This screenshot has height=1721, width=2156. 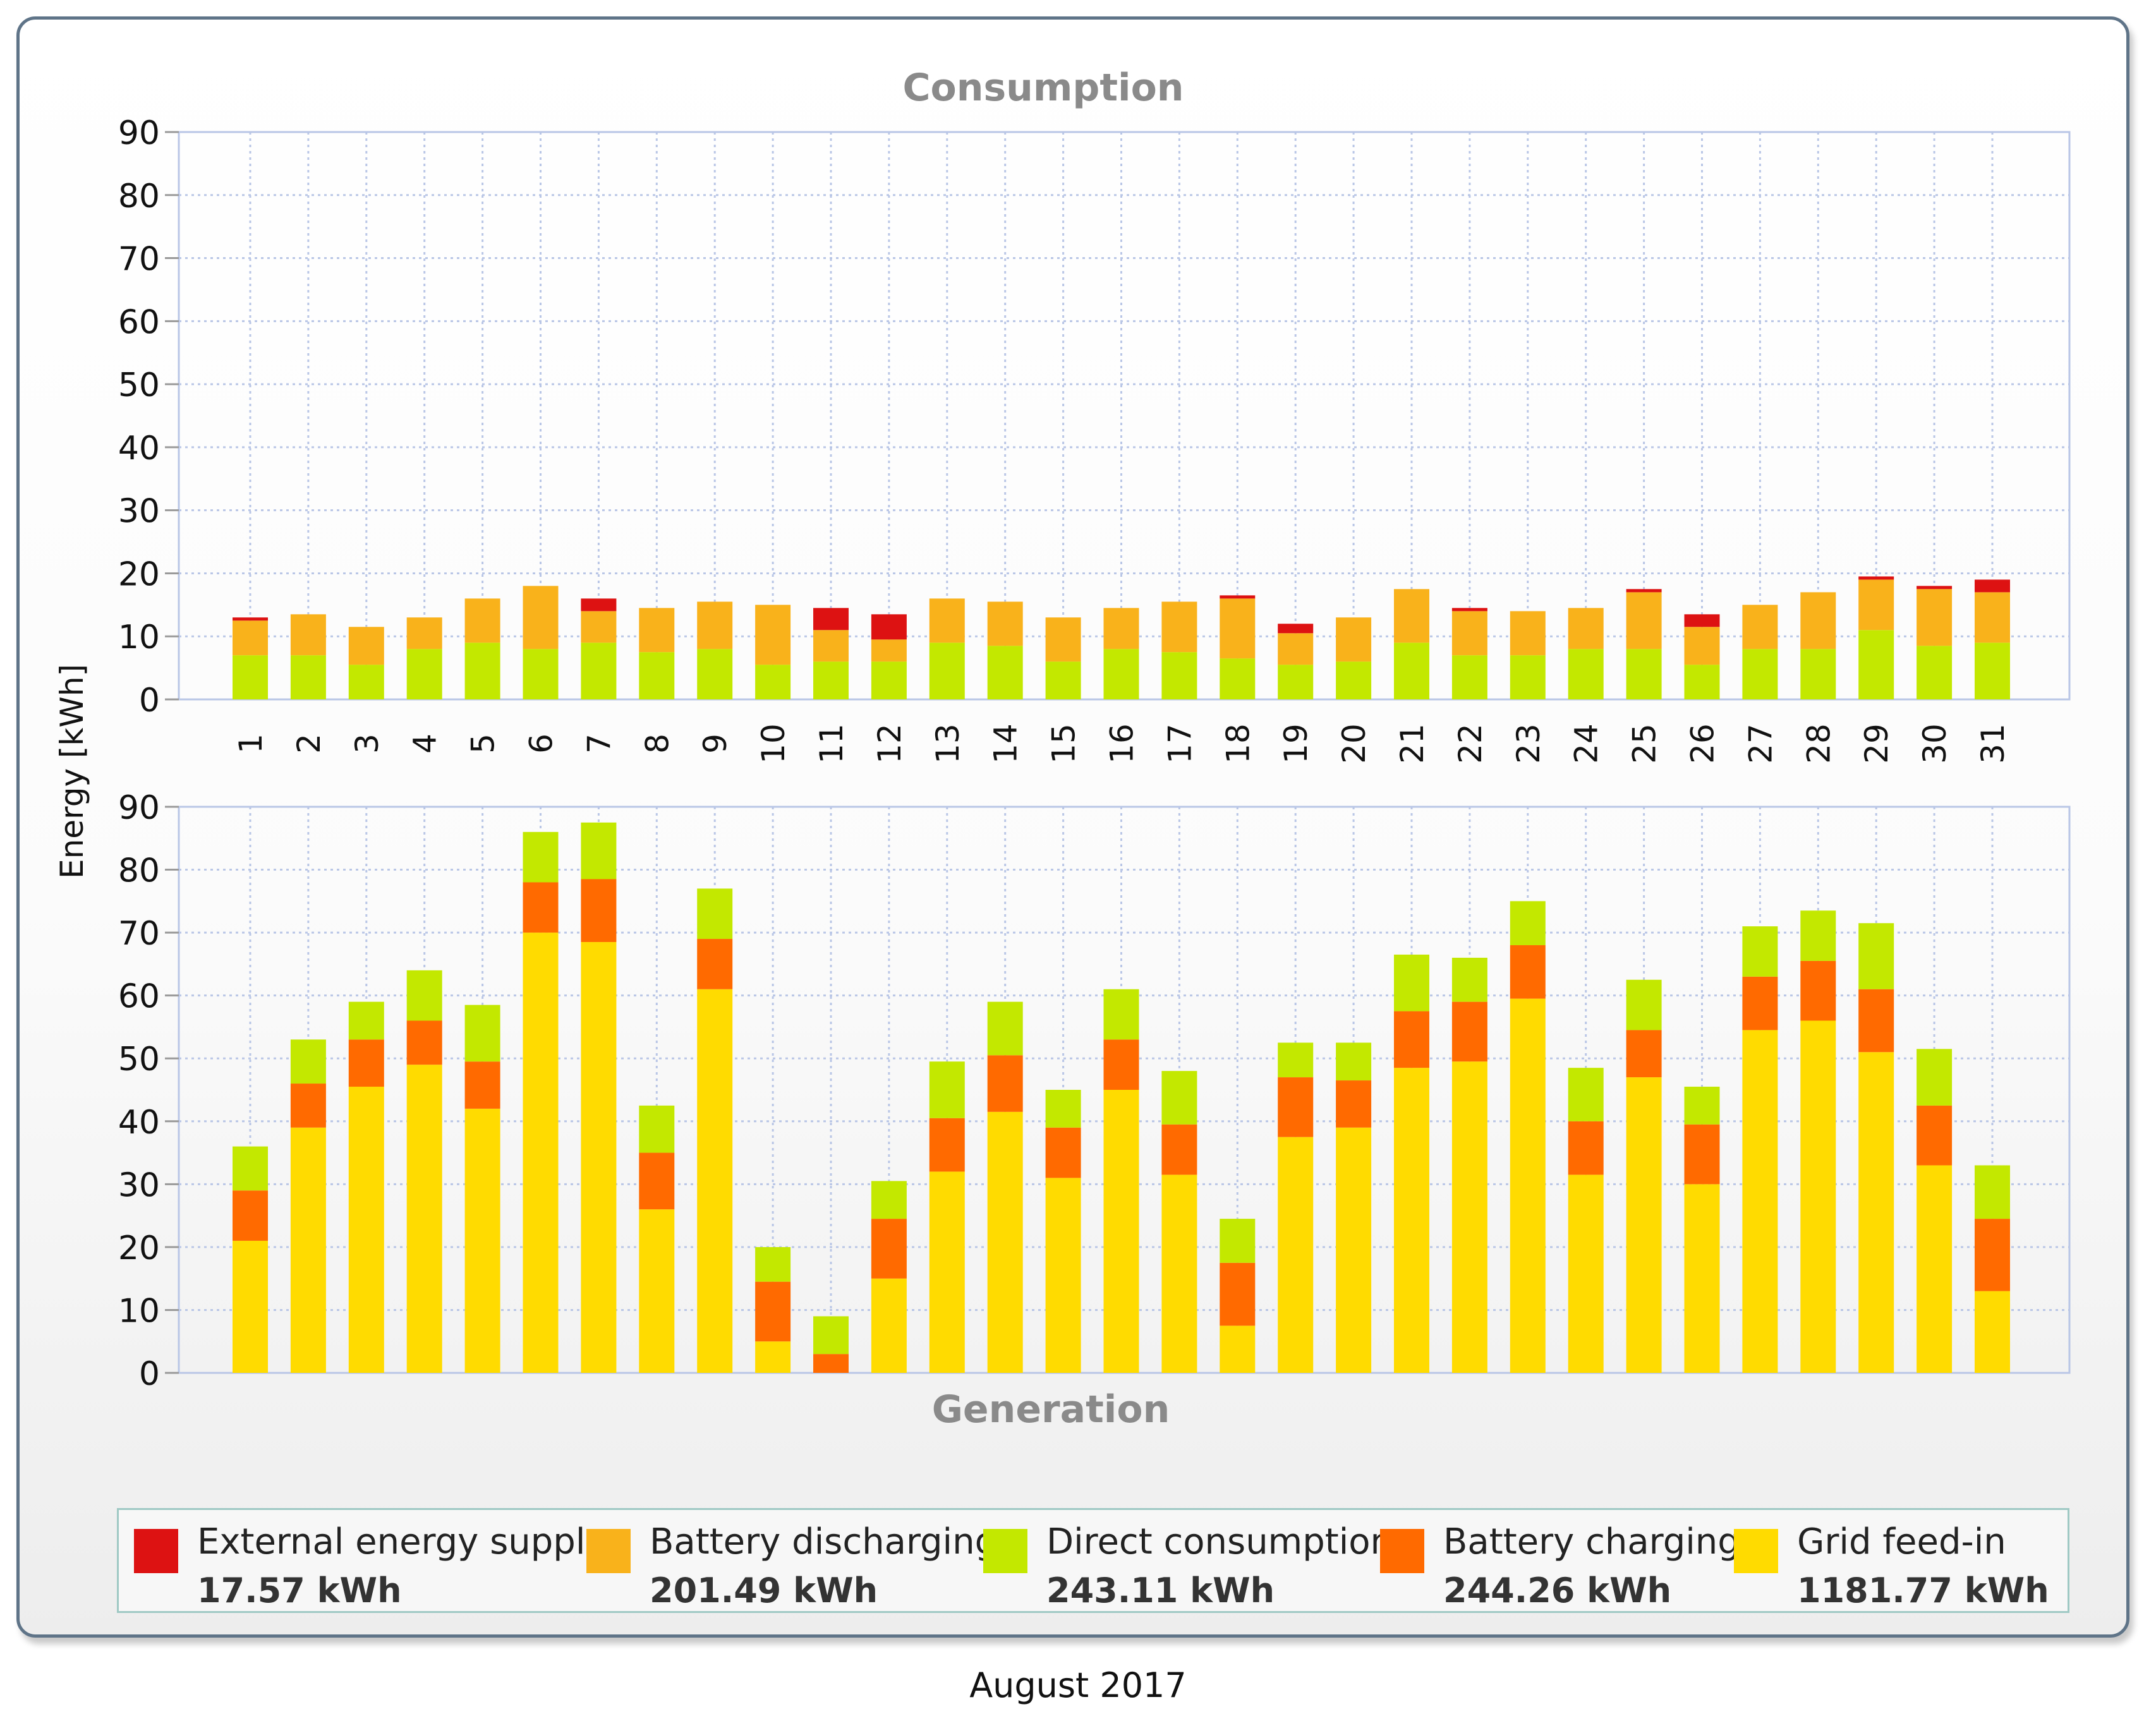 I want to click on generation-bar-day-10-direct-consumption, so click(x=773, y=1264).